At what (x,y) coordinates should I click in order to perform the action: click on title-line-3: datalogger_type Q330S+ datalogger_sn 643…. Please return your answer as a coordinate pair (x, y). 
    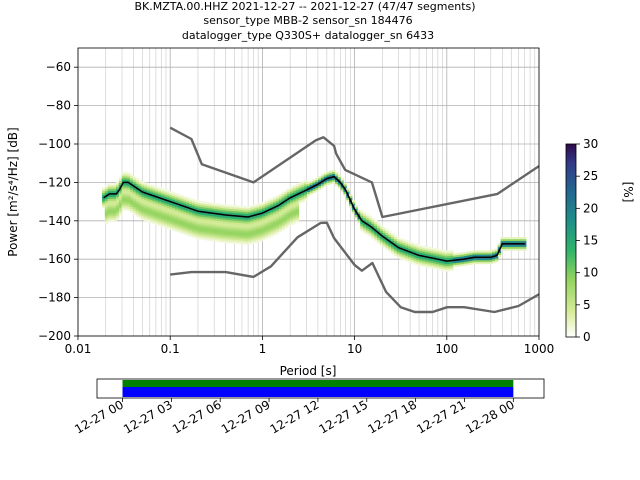
    Looking at the image, I should click on (308, 35).